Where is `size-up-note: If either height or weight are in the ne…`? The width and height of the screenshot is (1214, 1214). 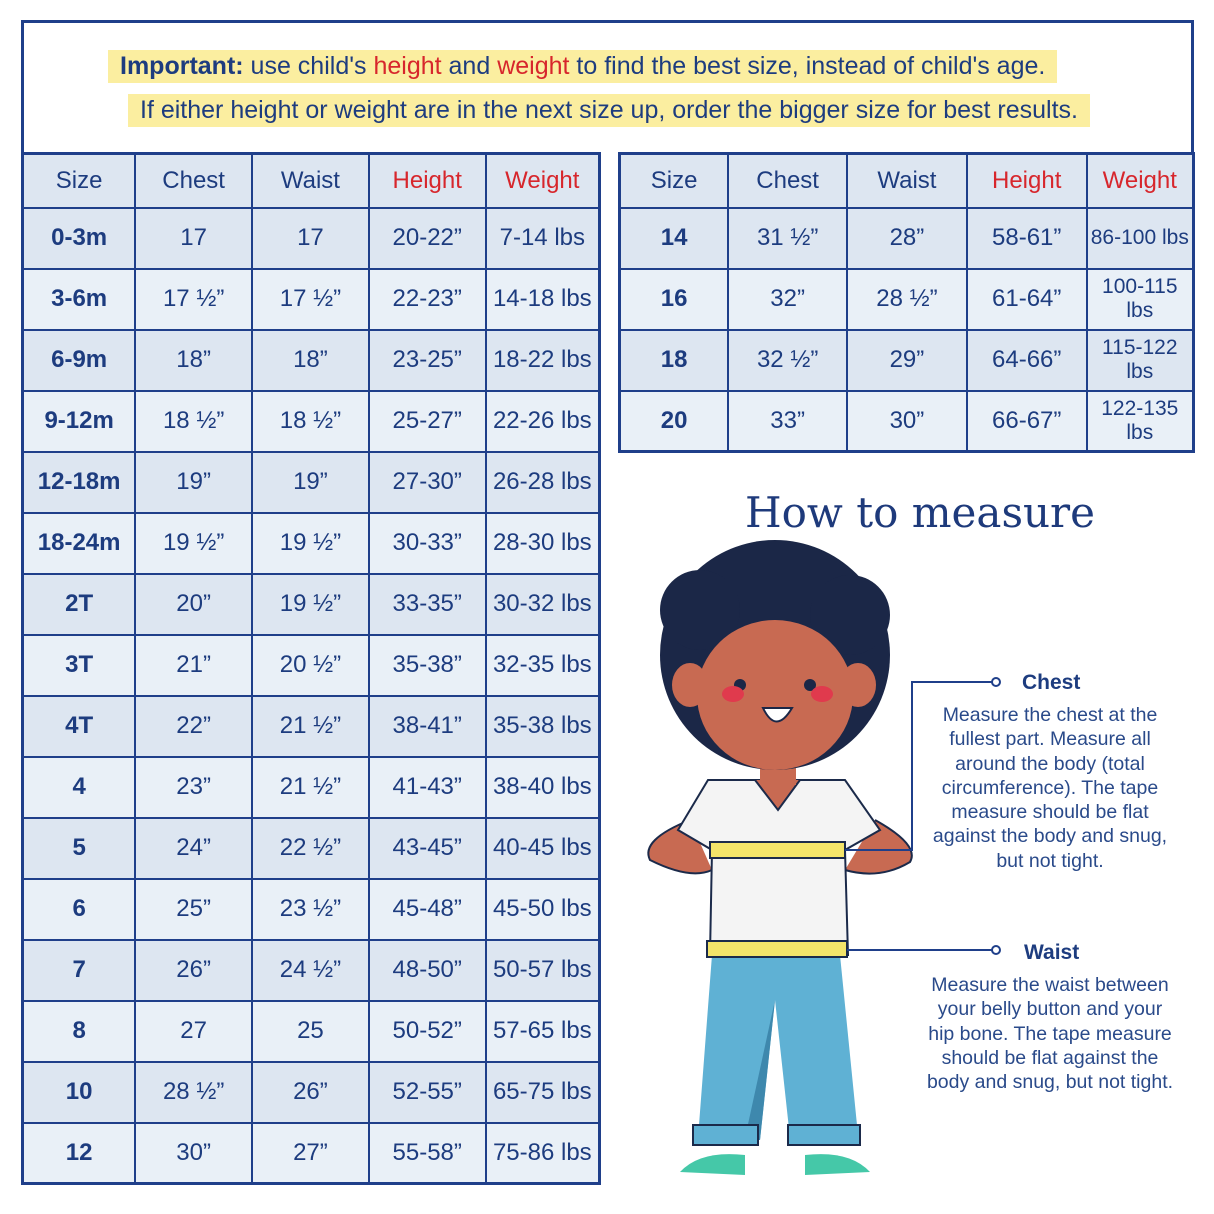 size-up-note: If either height or weight are in the ne… is located at coordinates (609, 110).